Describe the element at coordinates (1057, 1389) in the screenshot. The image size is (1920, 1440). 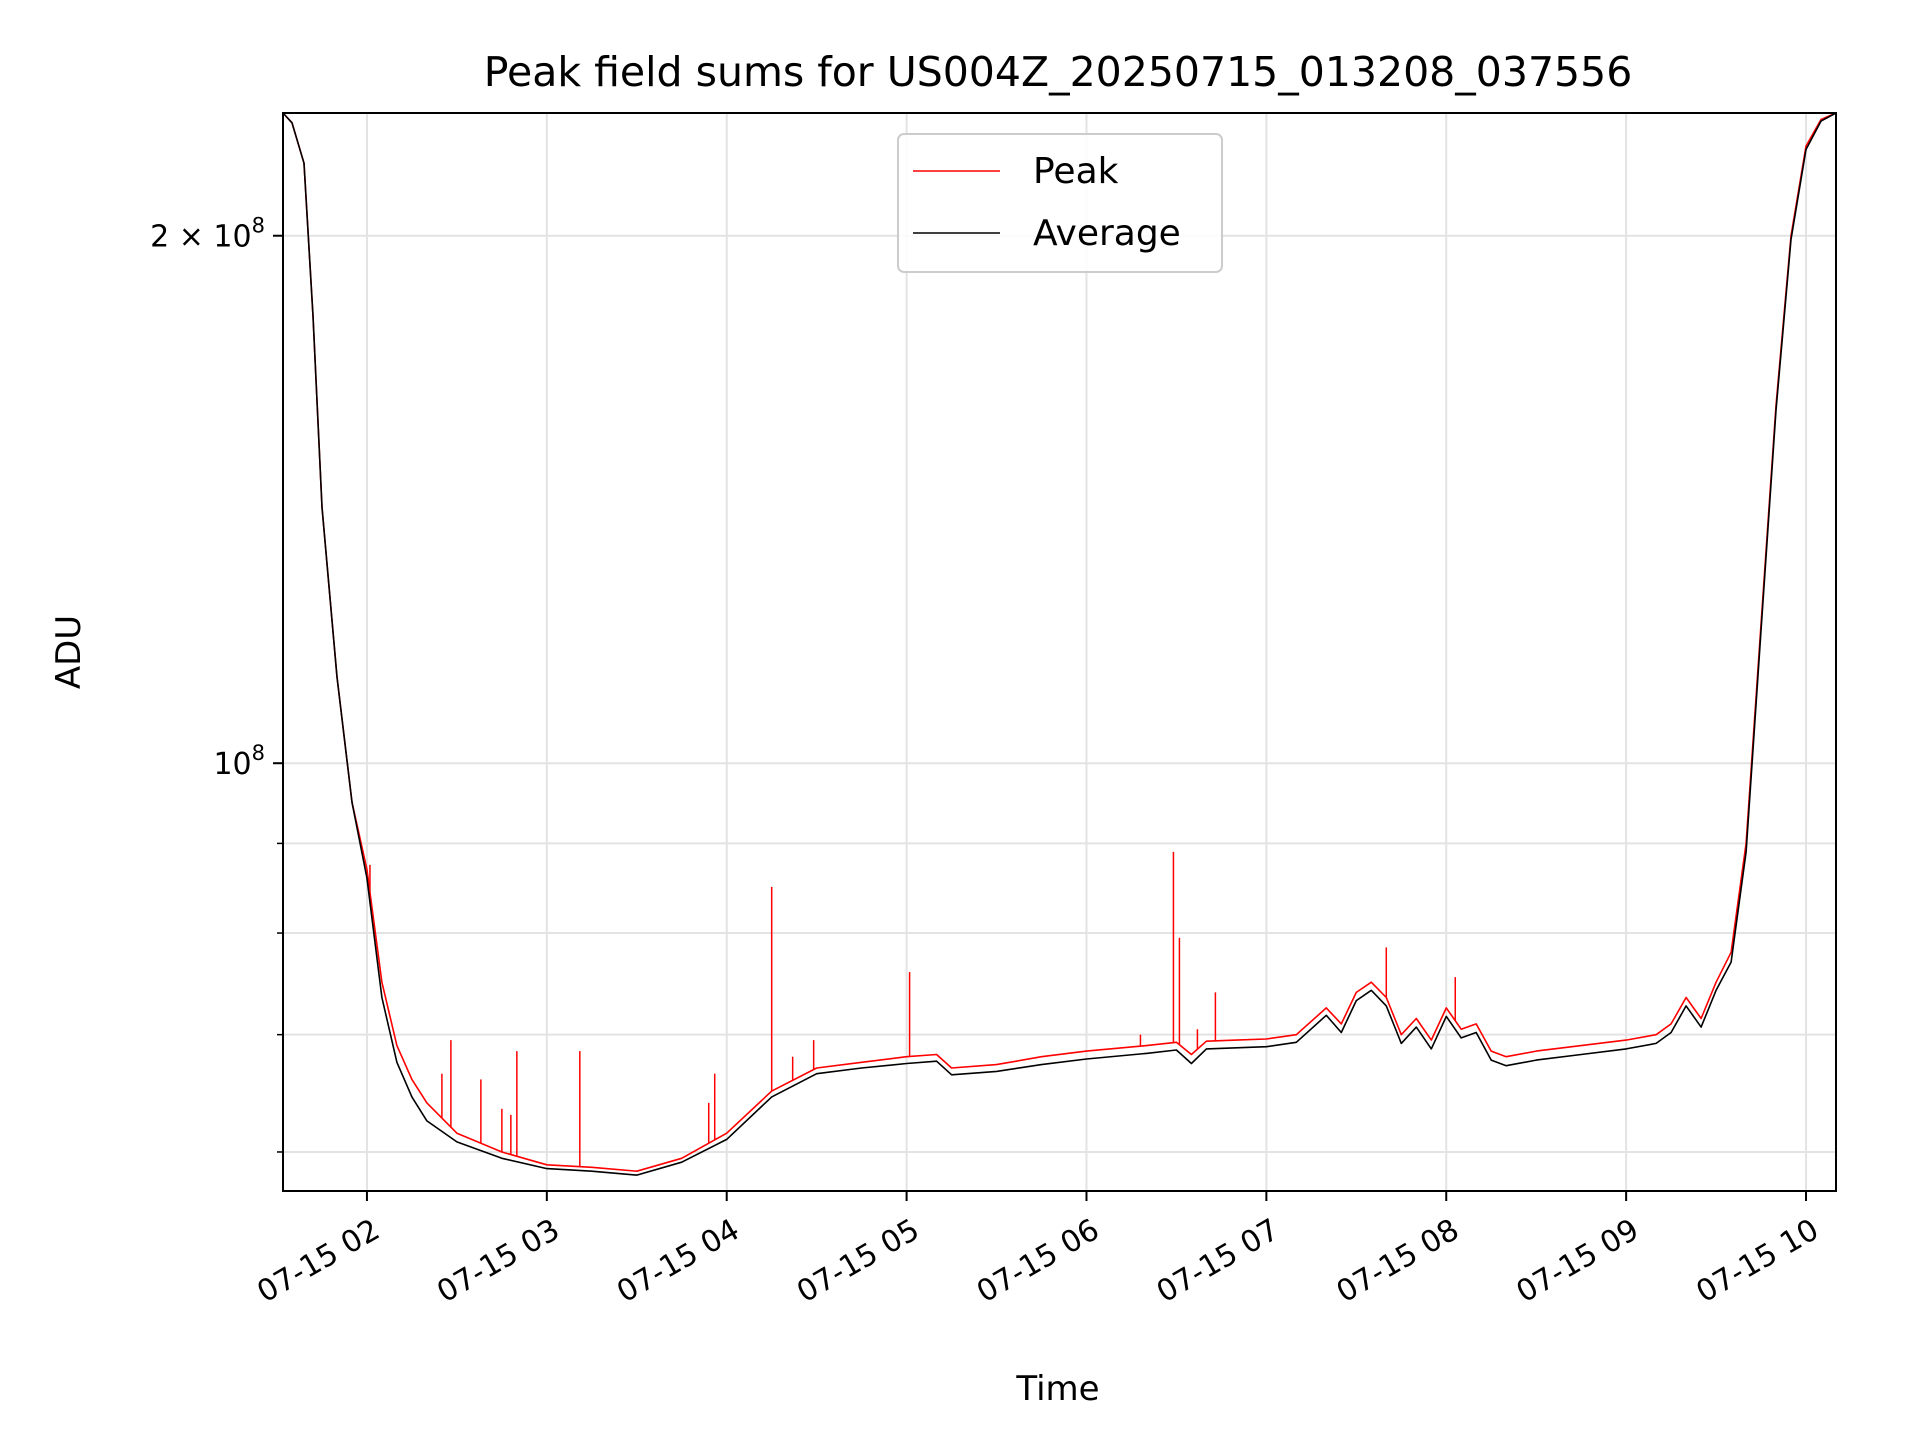
I see `x-axis-title: Time` at that location.